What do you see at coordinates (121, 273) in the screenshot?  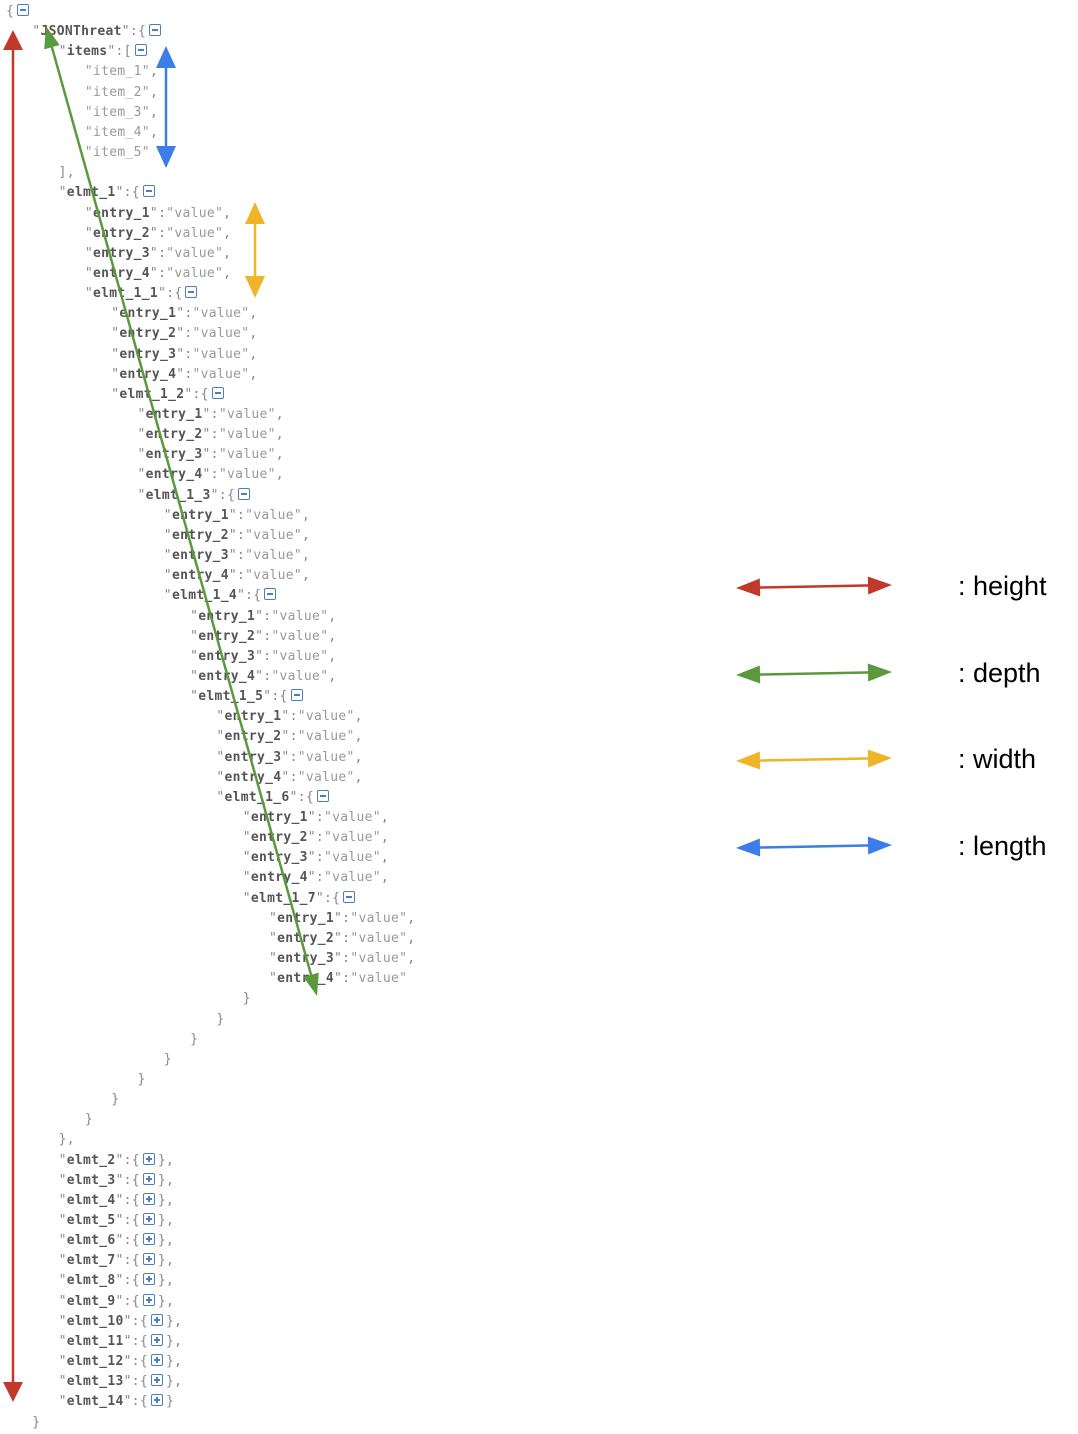 I see `json-key: entry_4` at bounding box center [121, 273].